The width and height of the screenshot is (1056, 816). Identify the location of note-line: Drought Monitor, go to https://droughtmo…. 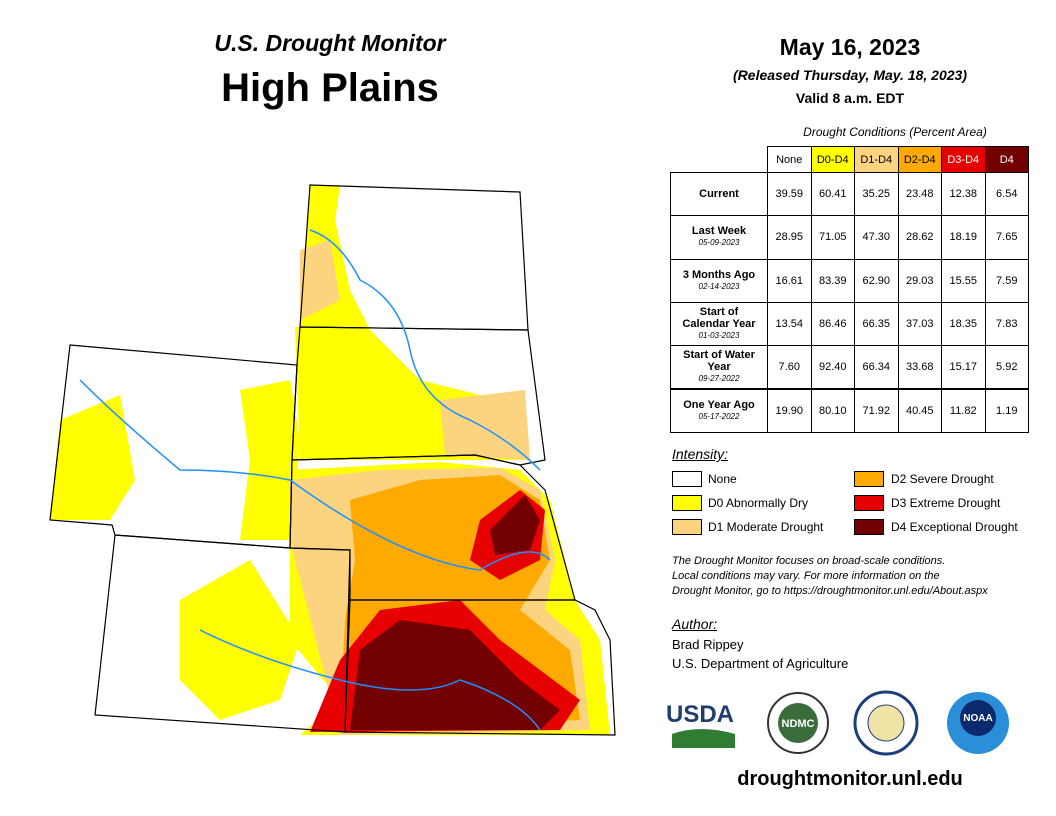
(830, 591).